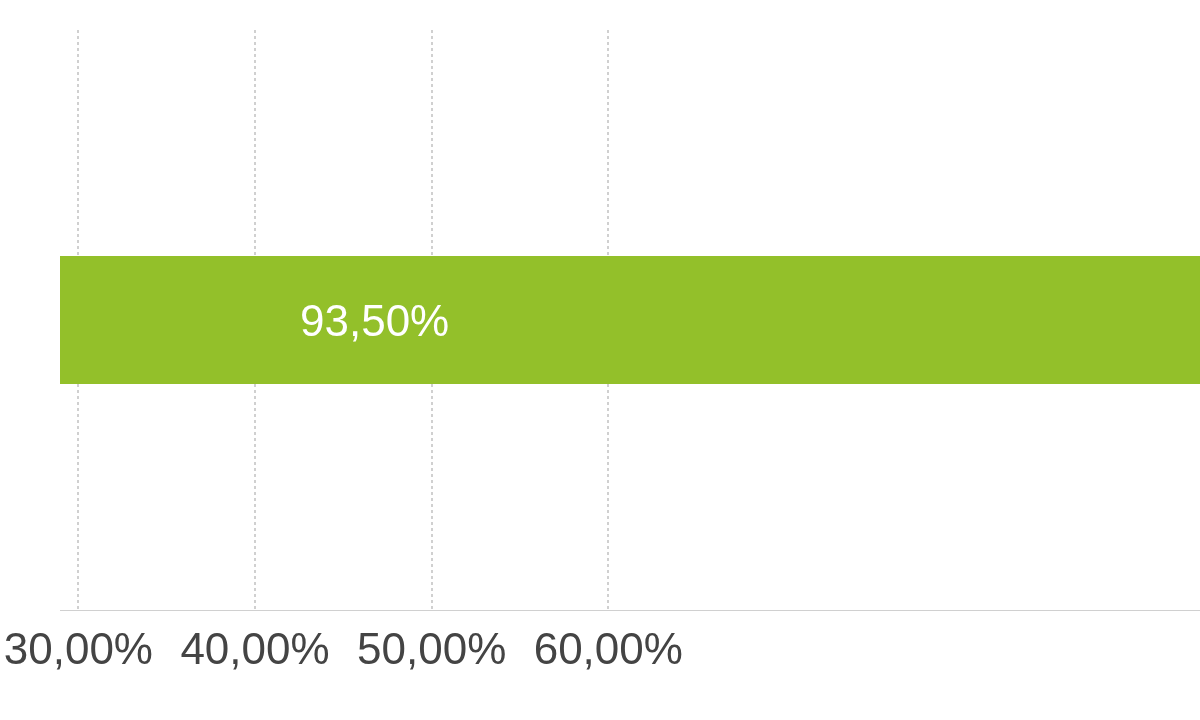  I want to click on x-tick-label: 50,00%, so click(432, 648).